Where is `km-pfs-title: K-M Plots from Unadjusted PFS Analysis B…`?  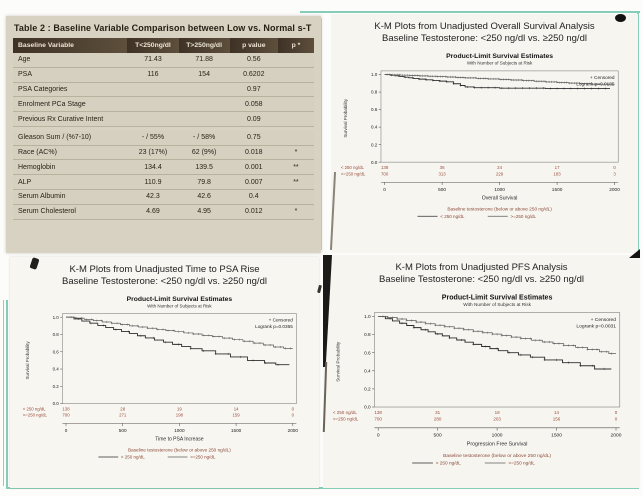
km-pfs-title: K-M Plots from Unadjusted PFS Analysis B… is located at coordinates (481, 274).